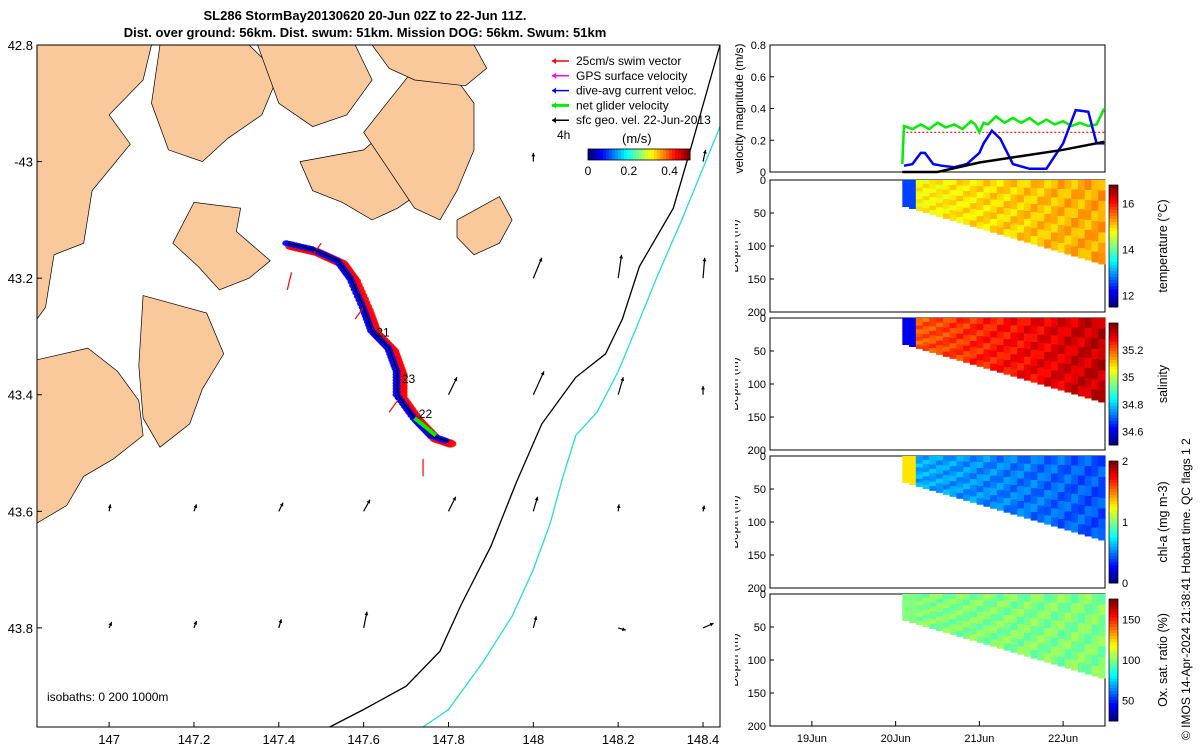 The width and height of the screenshot is (1200, 750). What do you see at coordinates (20, 628) in the screenshot?
I see `map-y-tick-label: 43.8` at bounding box center [20, 628].